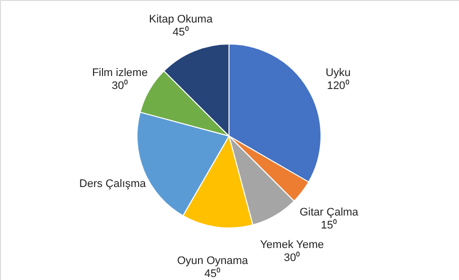 Image resolution: width=459 pixels, height=280 pixels. What do you see at coordinates (120, 73) in the screenshot?
I see `slice-label: Film izleme` at bounding box center [120, 73].